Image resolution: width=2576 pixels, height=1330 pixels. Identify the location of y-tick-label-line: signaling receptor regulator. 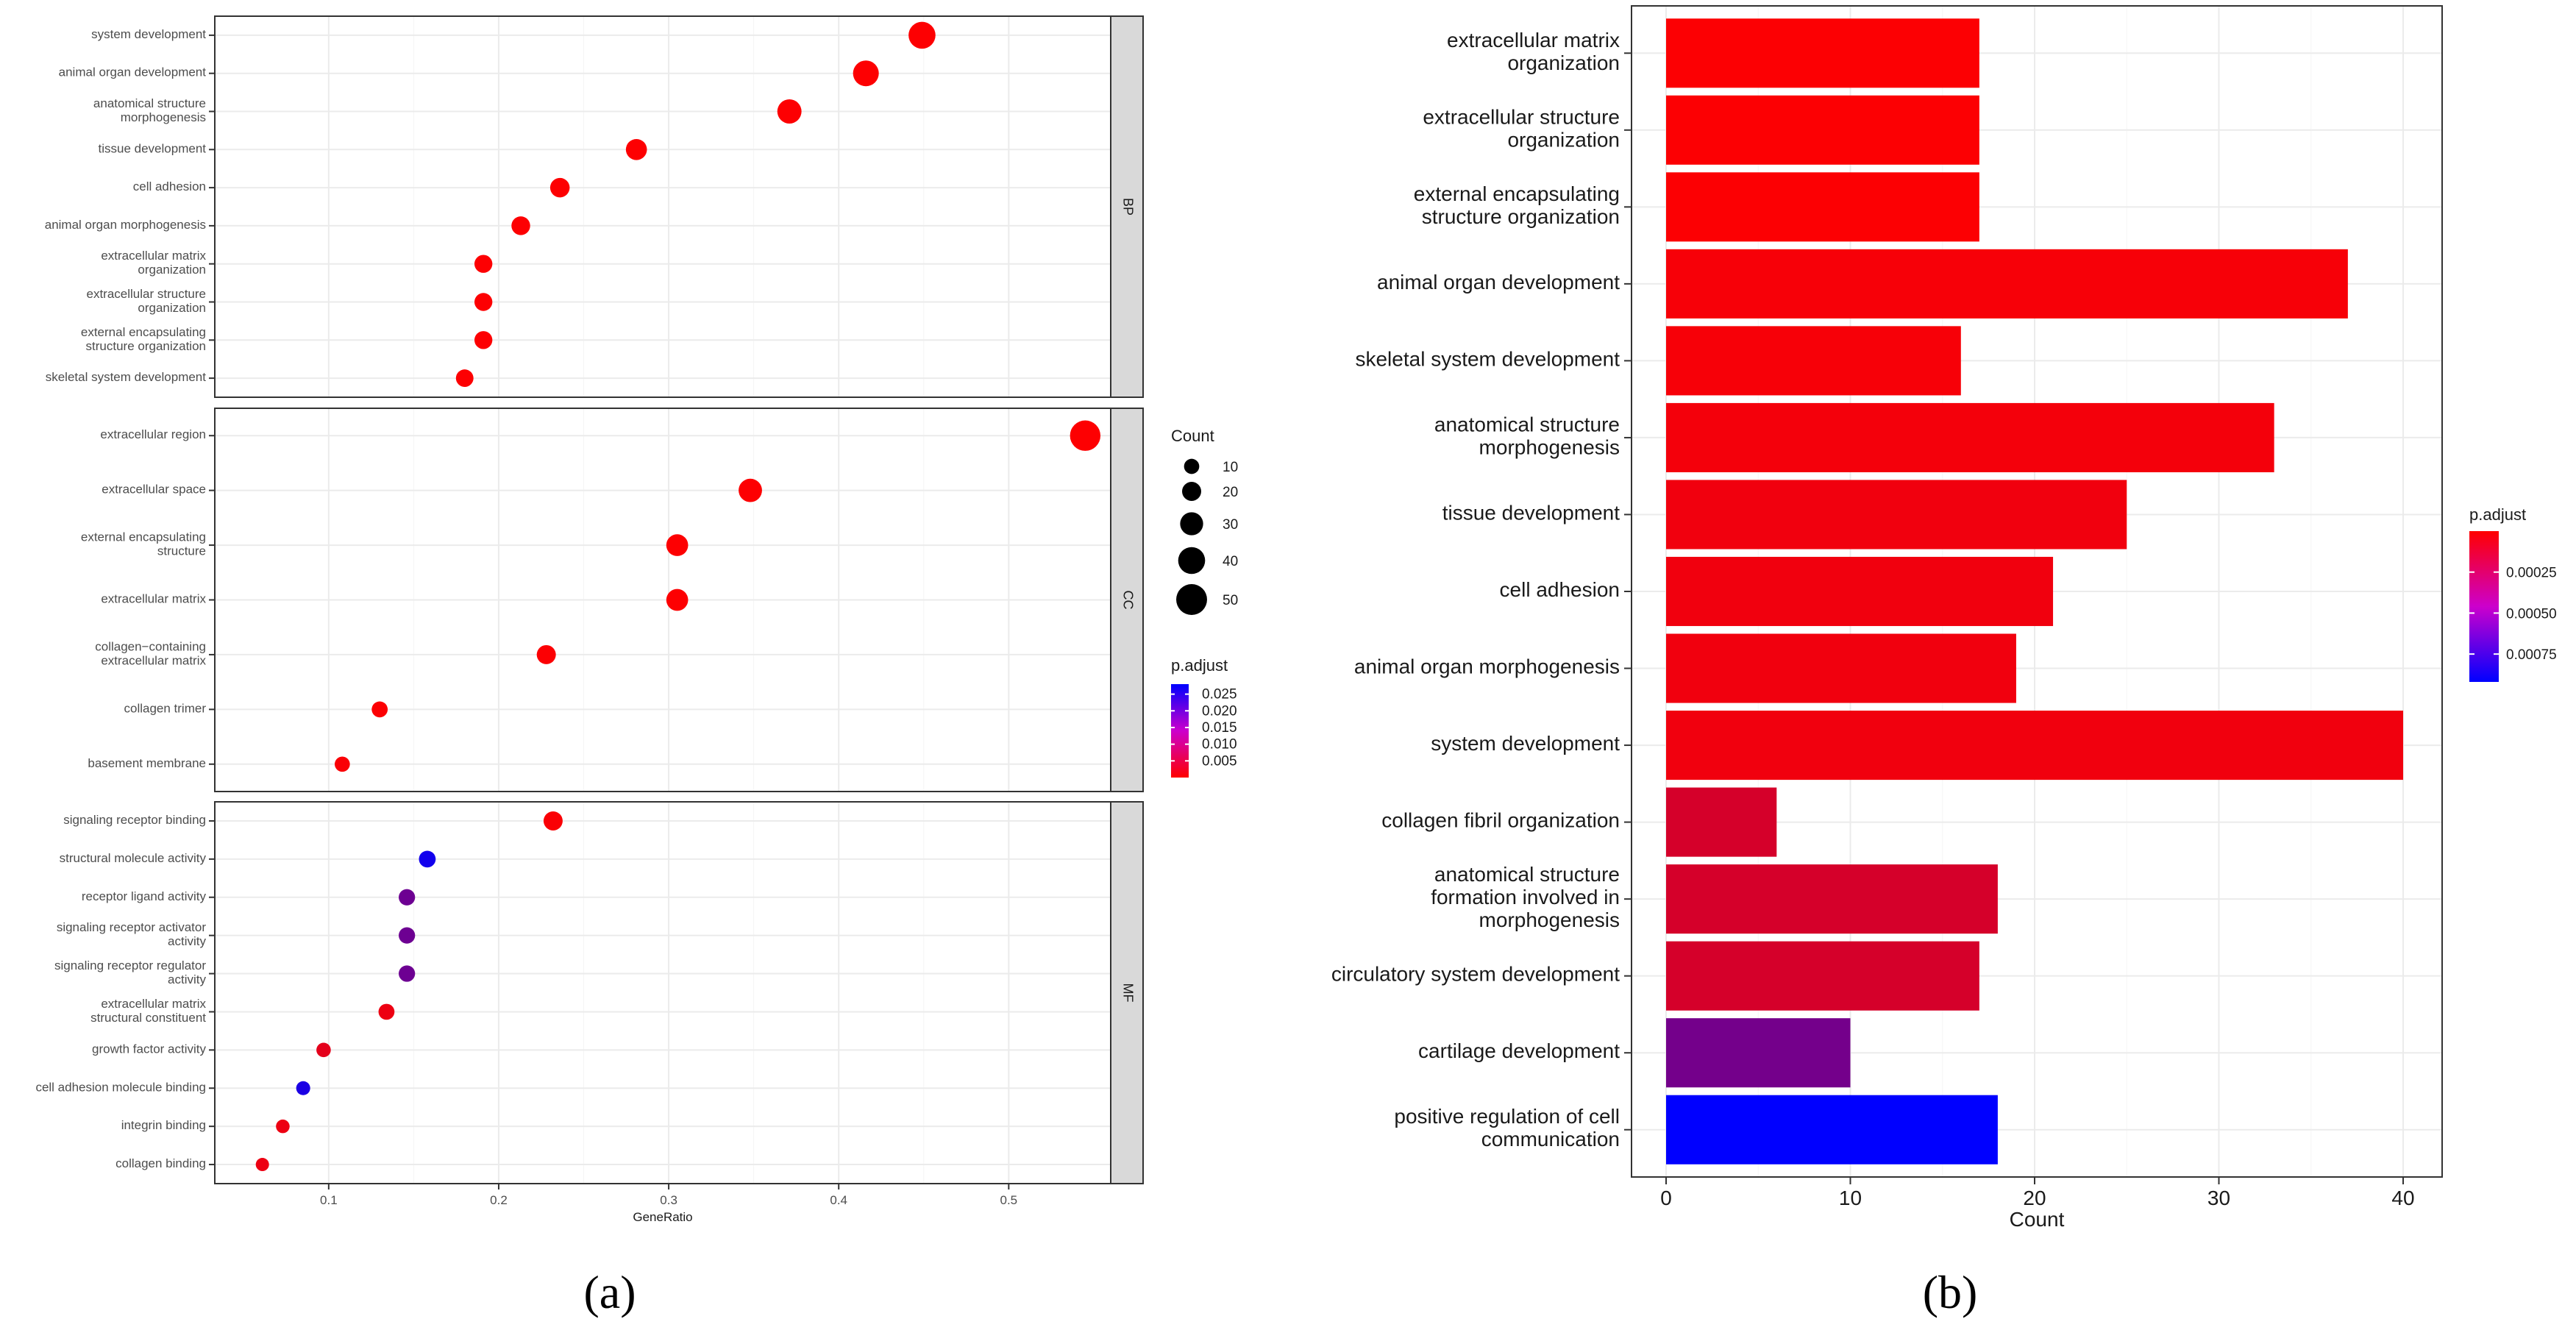
(130, 966).